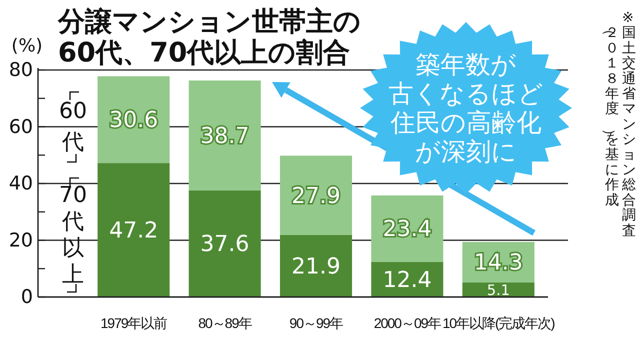 Image resolution: width=640 pixels, height=344 pixels. Describe the element at coordinates (498, 263) in the screenshot. I see `data-label: 14.3` at that location.